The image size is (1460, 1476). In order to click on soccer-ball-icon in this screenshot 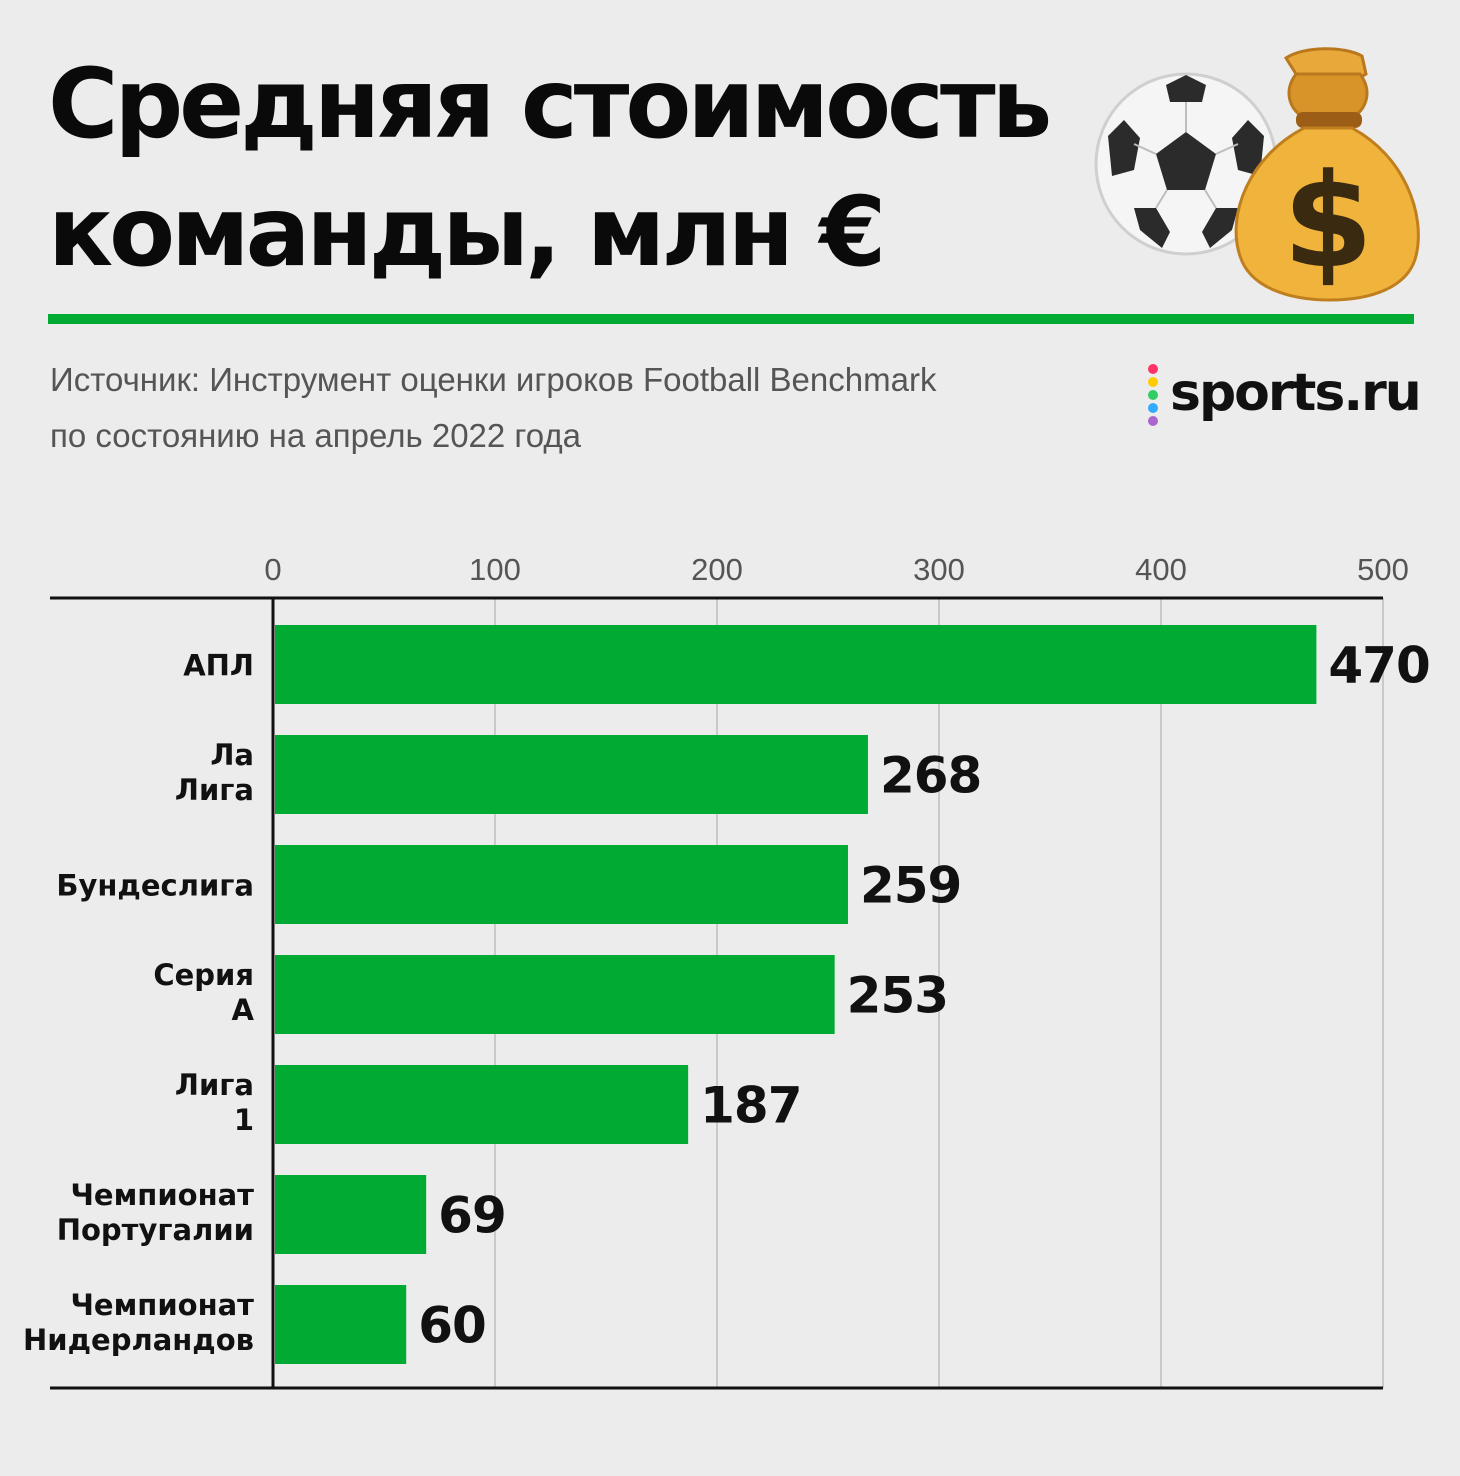, I will do `click(1186, 164)`.